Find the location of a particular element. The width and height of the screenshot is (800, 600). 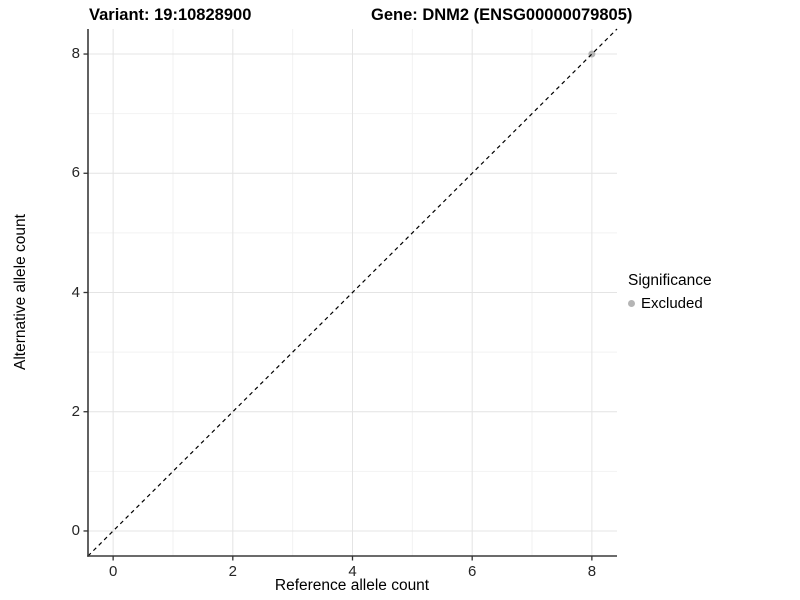

y-axis-tick-label: 6 is located at coordinates (75, 173).